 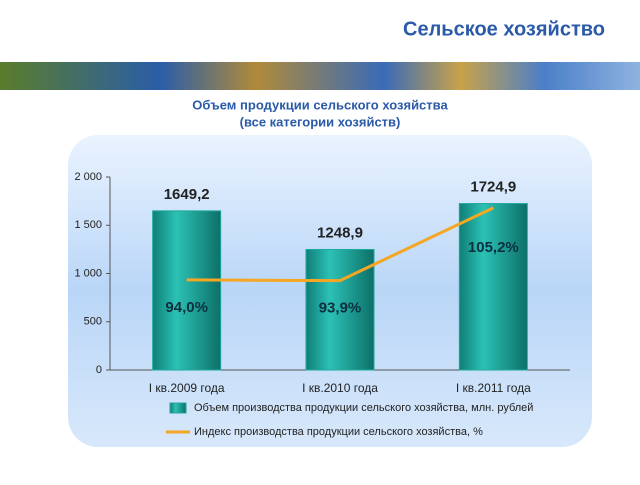 I want to click on y-tick-label: 500, so click(x=93, y=322).